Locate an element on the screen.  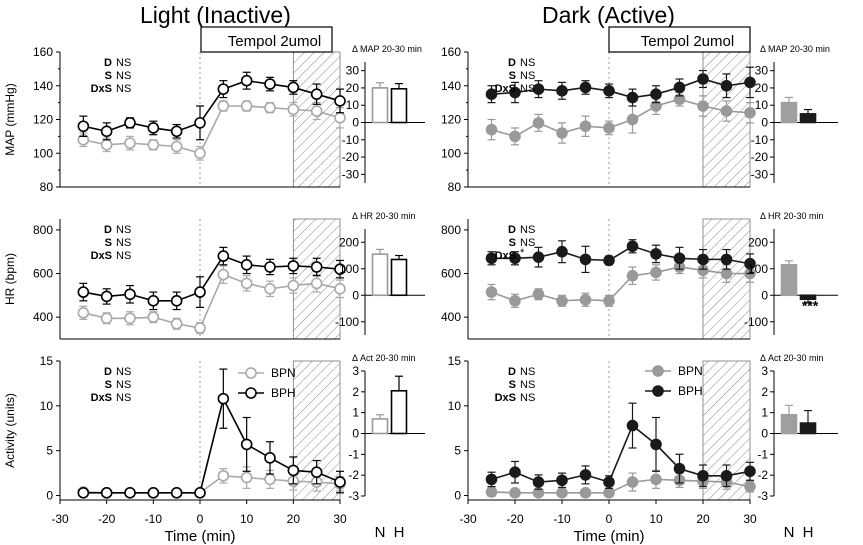
light-dact-ytick-label: 3 is located at coordinates (355, 371).